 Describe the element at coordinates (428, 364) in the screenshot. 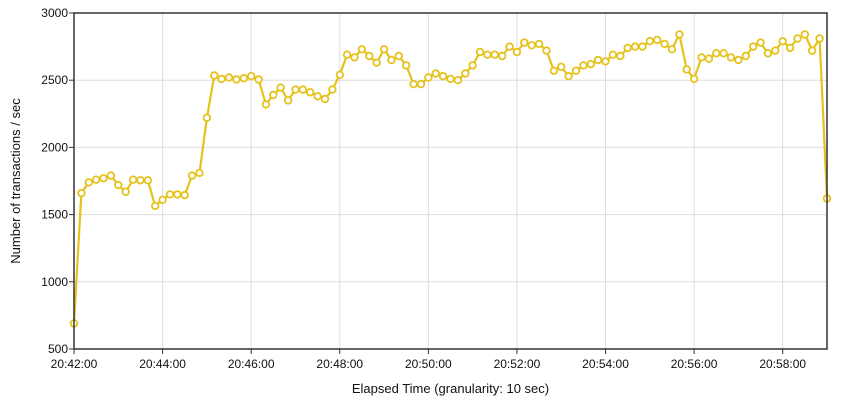

I see `x-tick-label: 20:50:00` at that location.